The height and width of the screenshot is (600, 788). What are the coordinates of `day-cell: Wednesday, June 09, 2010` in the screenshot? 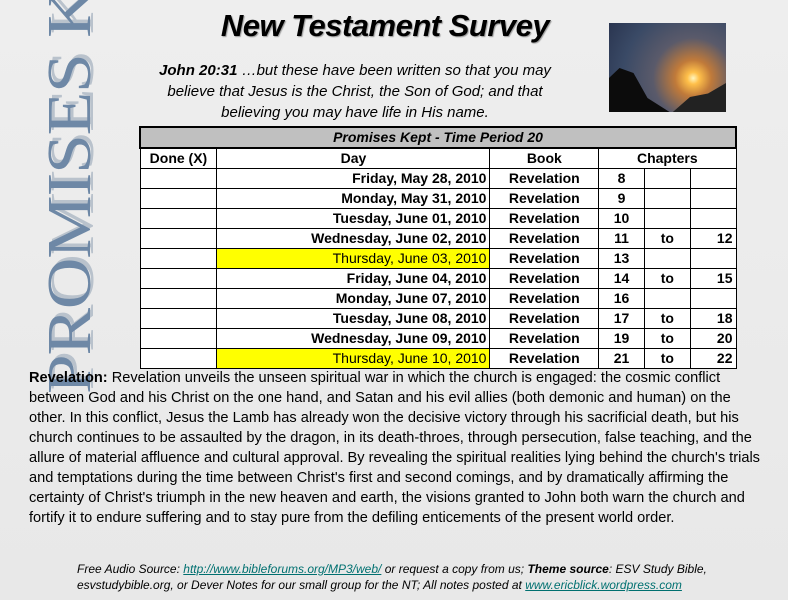 It's located at (353, 338).